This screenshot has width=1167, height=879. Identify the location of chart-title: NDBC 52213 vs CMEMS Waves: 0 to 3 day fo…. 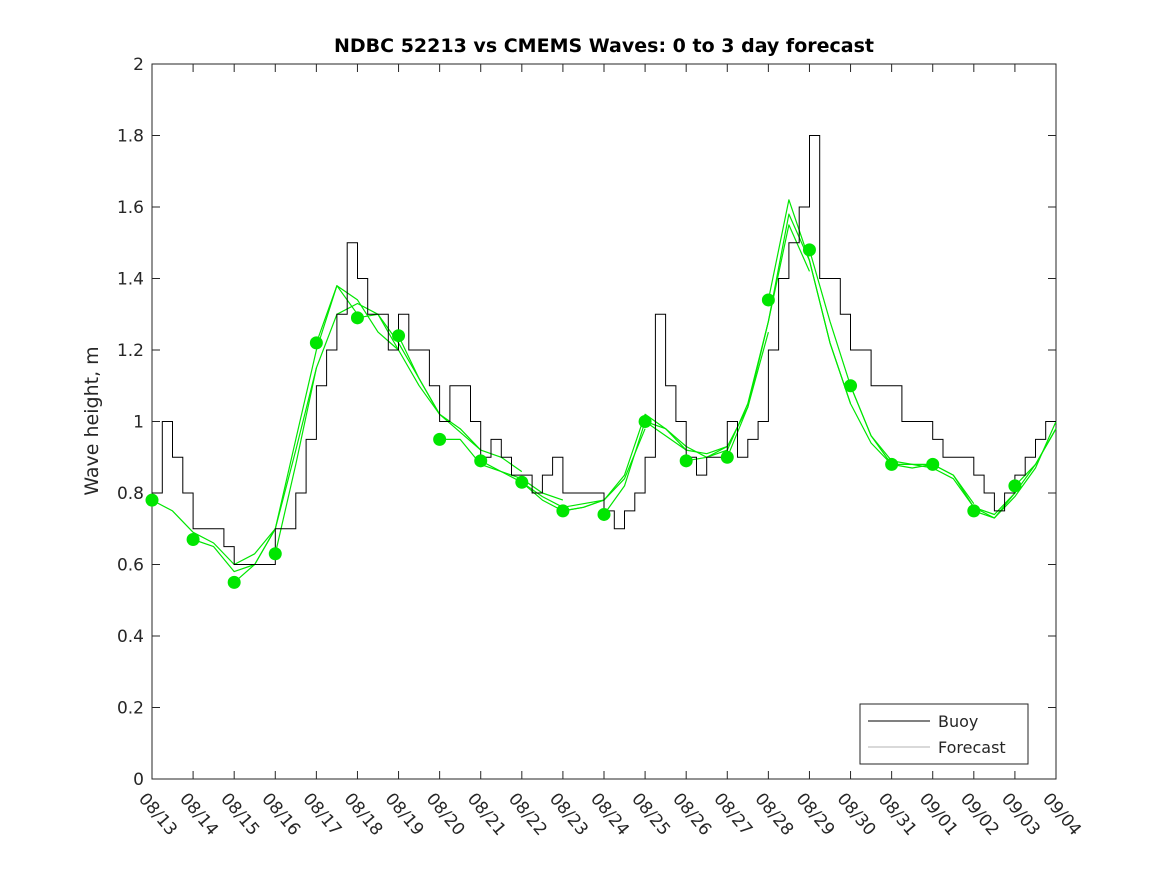
(604, 46).